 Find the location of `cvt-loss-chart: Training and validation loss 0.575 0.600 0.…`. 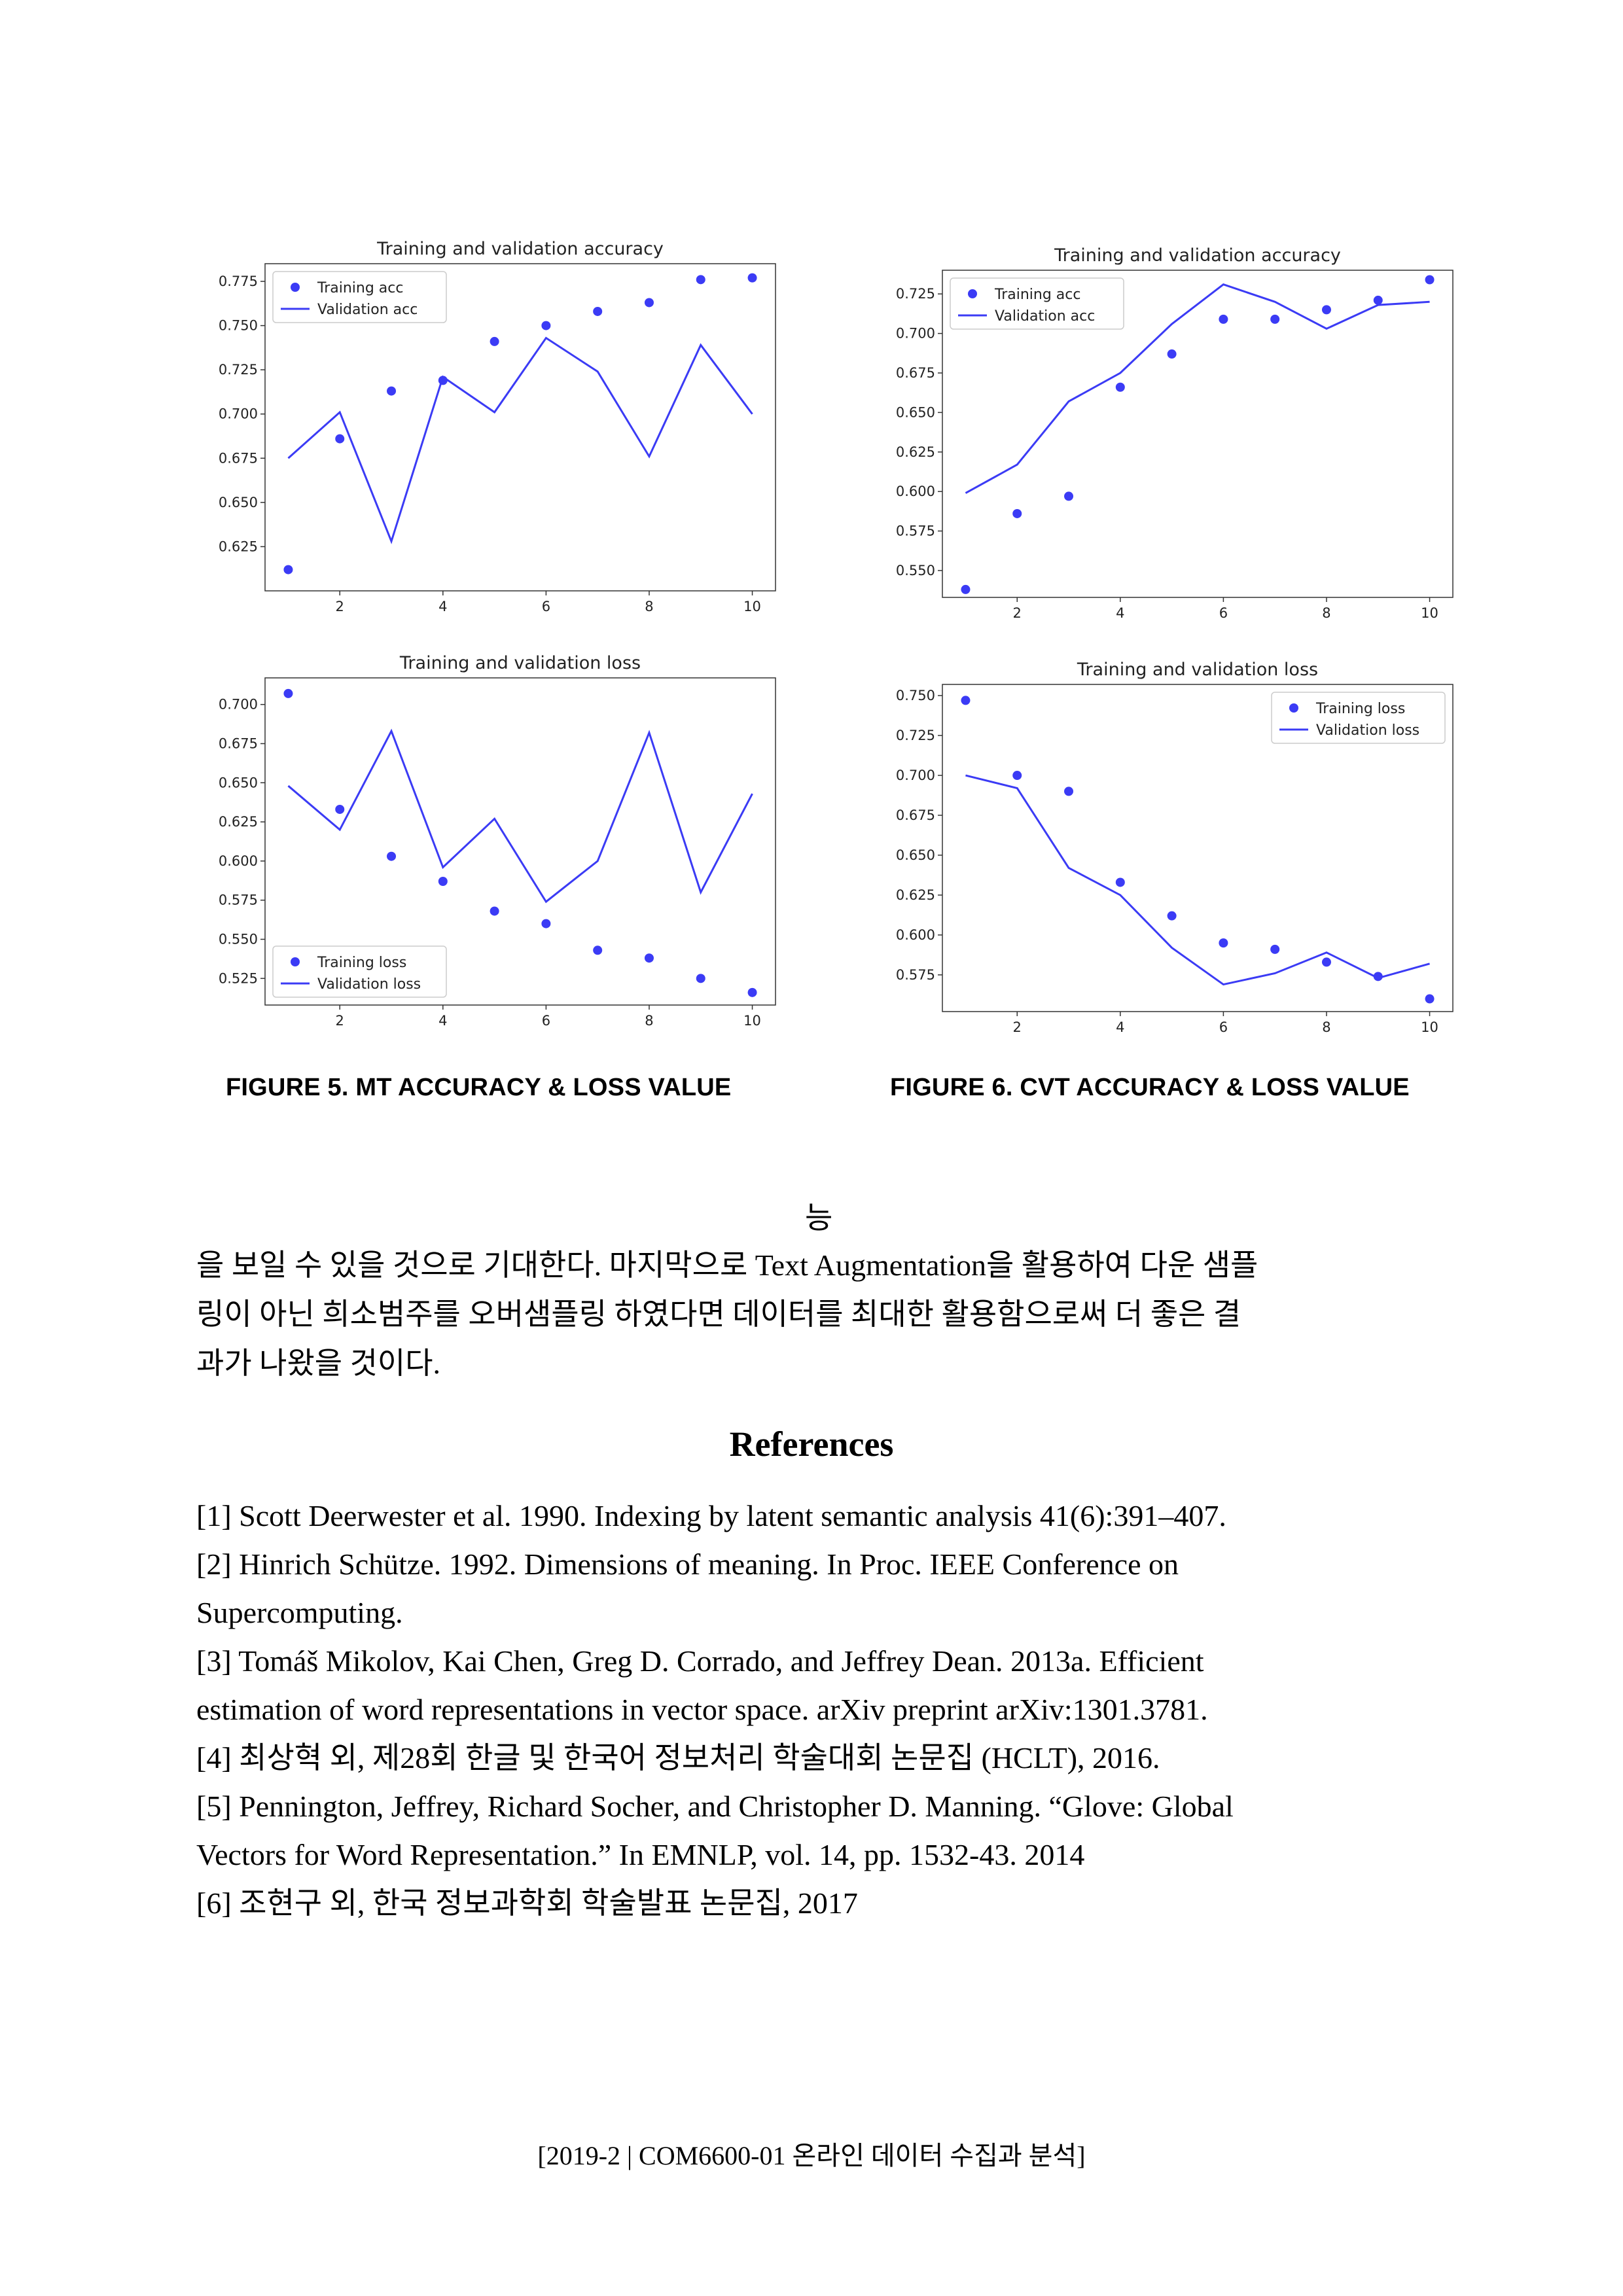

cvt-loss-chart: Training and validation loss 0.575 0.600 0.… is located at coordinates (1175, 853).